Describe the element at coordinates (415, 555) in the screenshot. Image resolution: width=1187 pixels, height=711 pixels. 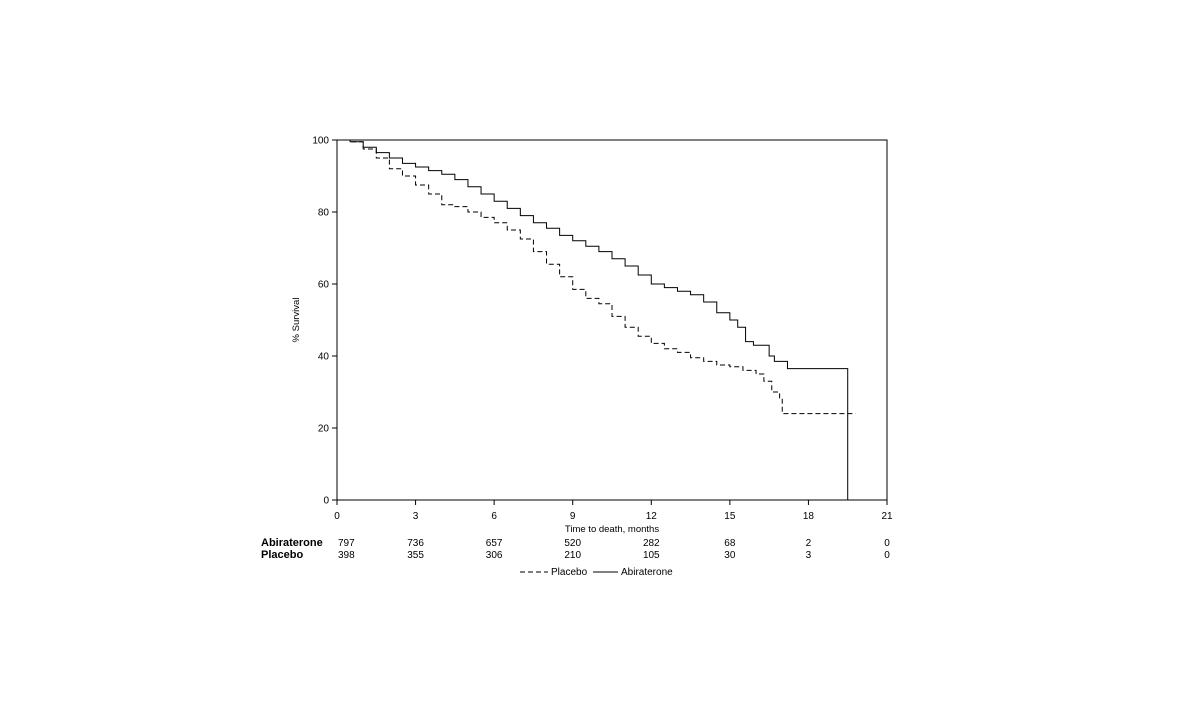
I see `risk-count: 355` at that location.